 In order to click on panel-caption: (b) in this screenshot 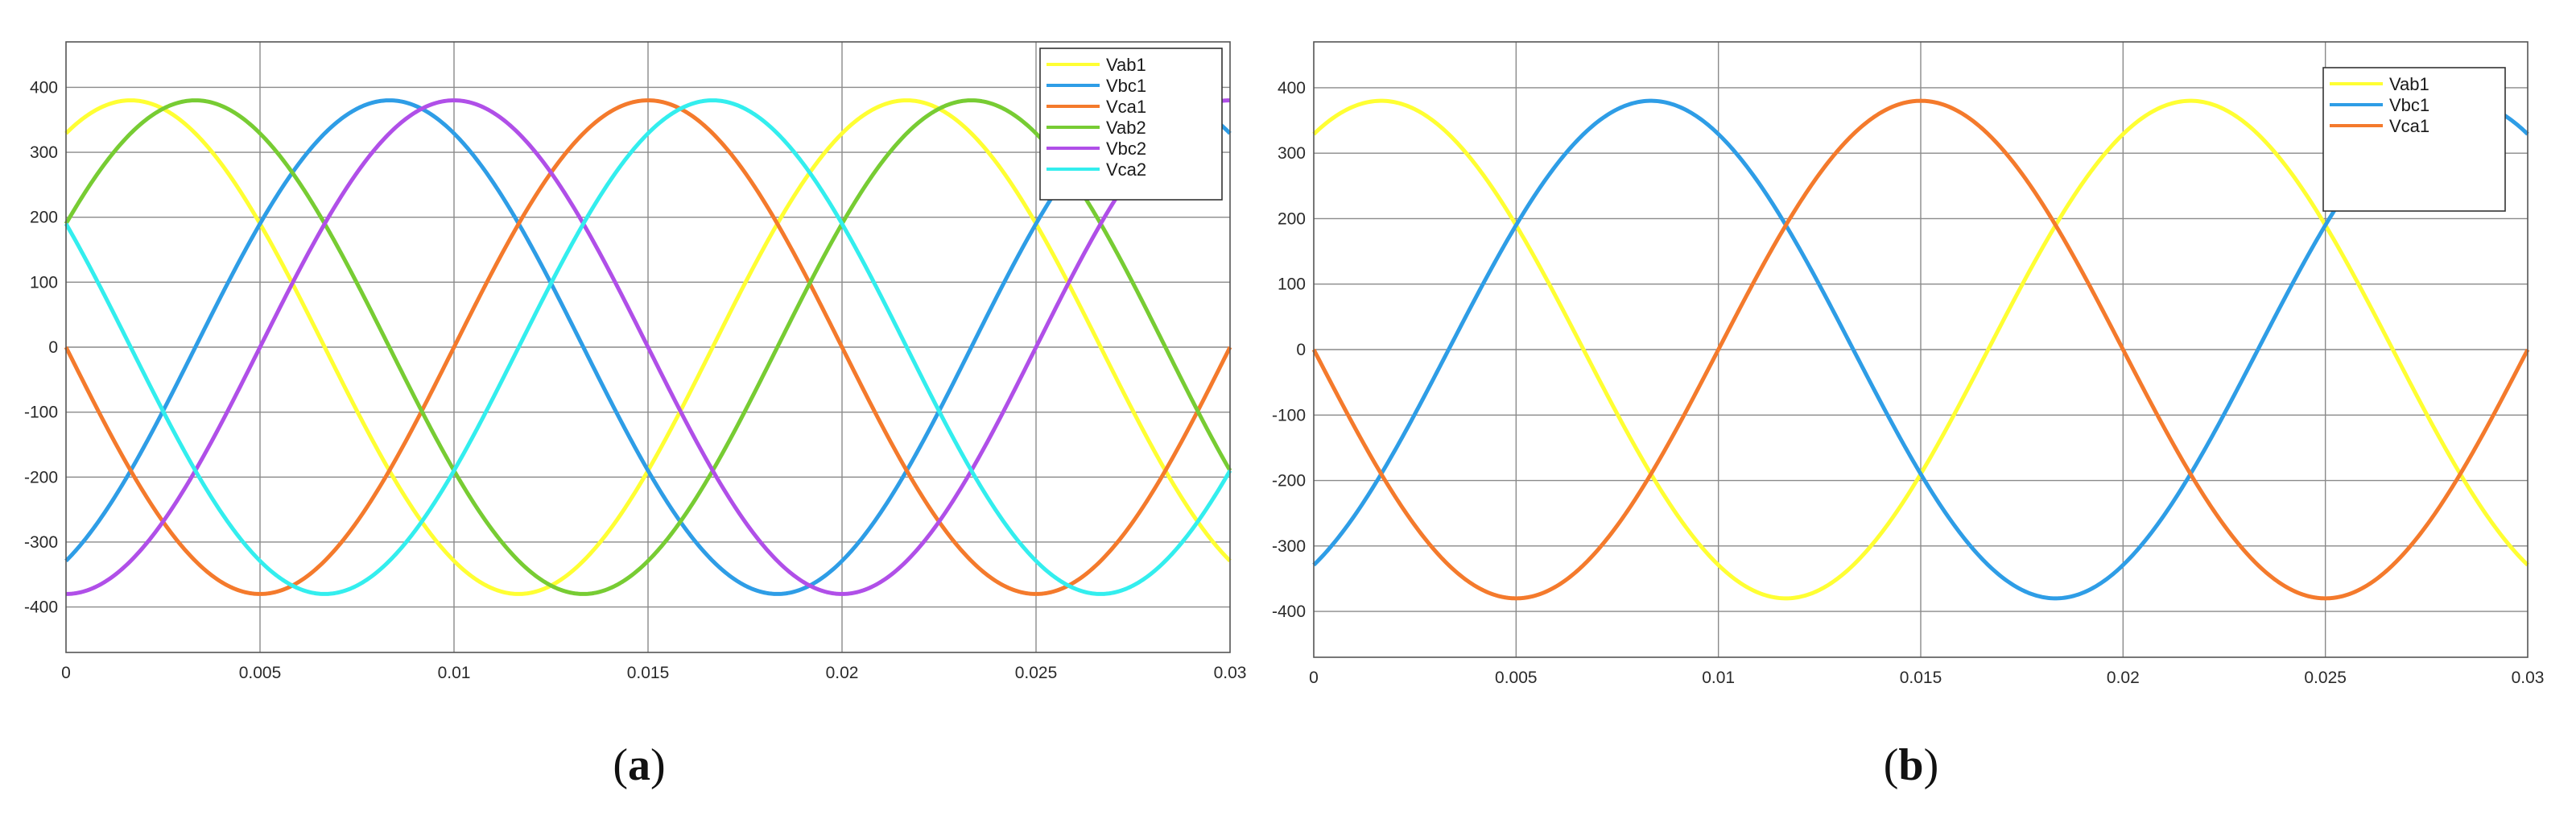, I will do `click(1911, 765)`.